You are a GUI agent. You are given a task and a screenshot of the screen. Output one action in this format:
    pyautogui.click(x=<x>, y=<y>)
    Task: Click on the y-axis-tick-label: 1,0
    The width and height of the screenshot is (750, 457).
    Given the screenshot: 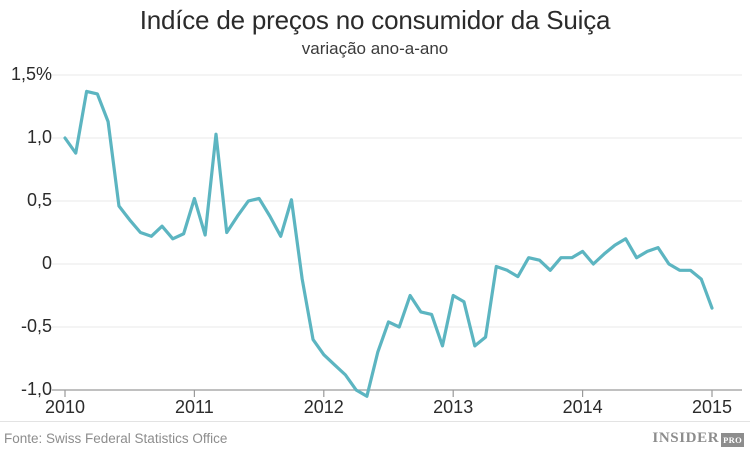 What is the action you would take?
    pyautogui.click(x=39, y=137)
    